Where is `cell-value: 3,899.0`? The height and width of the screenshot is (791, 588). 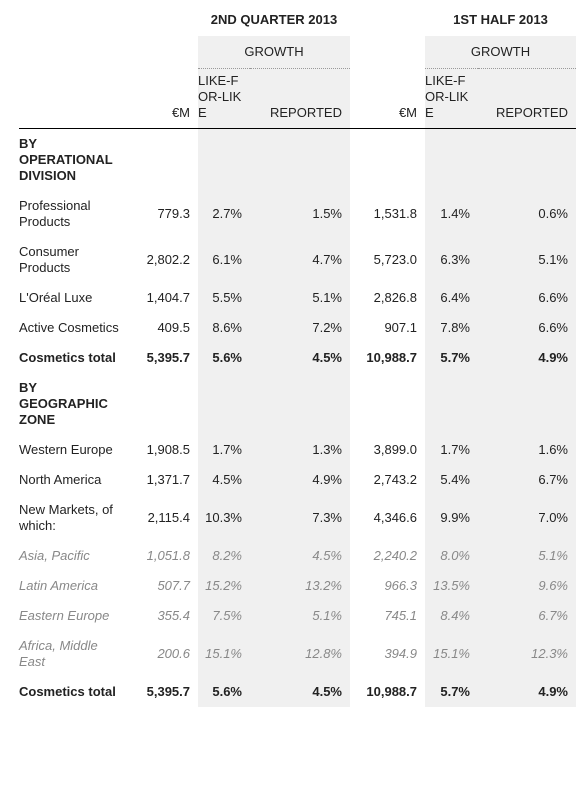
cell-value: 3,899.0 is located at coordinates (395, 449).